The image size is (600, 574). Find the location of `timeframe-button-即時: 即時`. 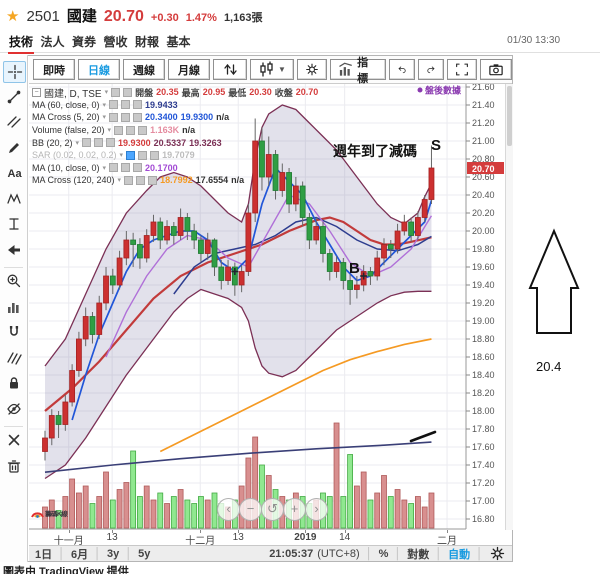

timeframe-button-即時: 即時 is located at coordinates (54, 69).